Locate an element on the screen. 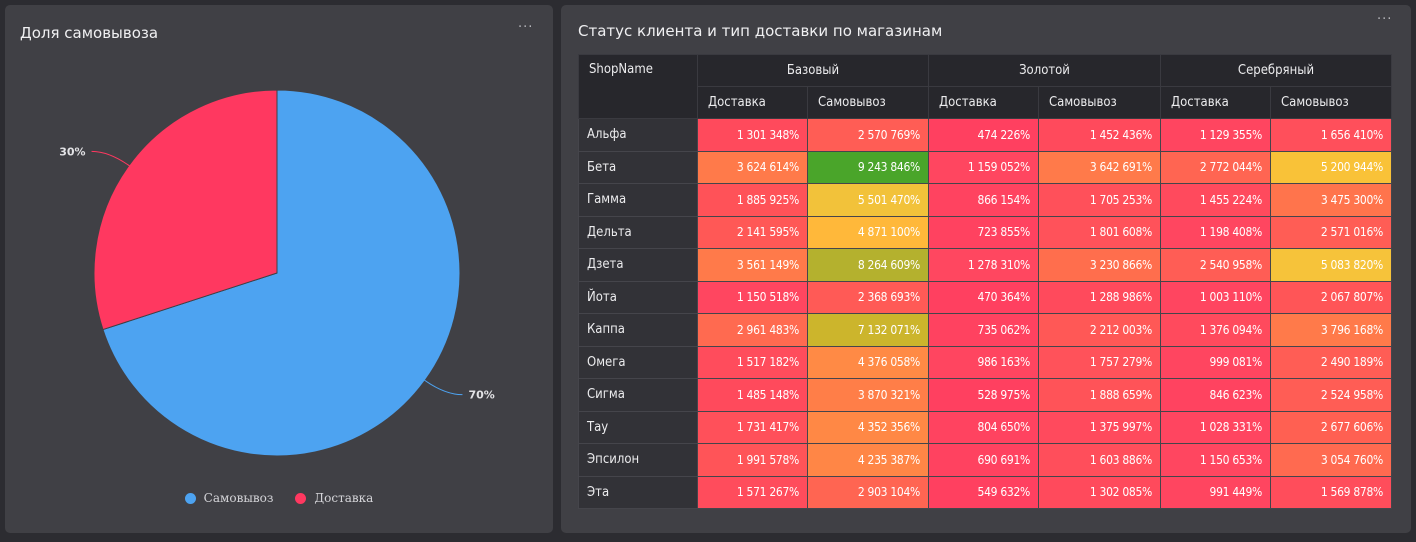 The height and width of the screenshot is (542, 1416). legend-label: Доставка is located at coordinates (344, 498).